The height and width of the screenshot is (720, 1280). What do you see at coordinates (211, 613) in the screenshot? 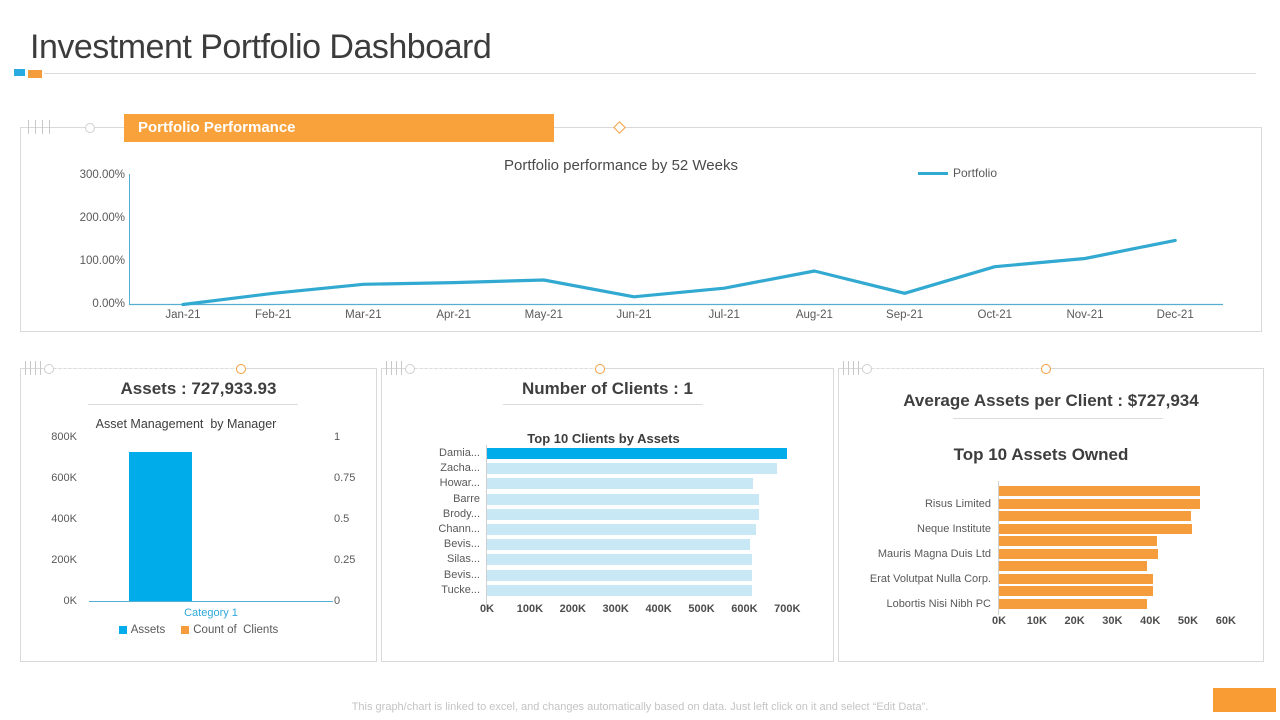
I see `category-label: Category 1` at bounding box center [211, 613].